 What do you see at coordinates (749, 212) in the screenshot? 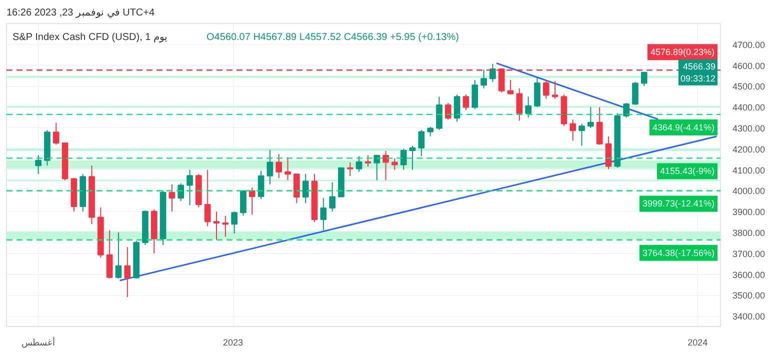
I see `y-tick-label: 3900.00` at bounding box center [749, 212].